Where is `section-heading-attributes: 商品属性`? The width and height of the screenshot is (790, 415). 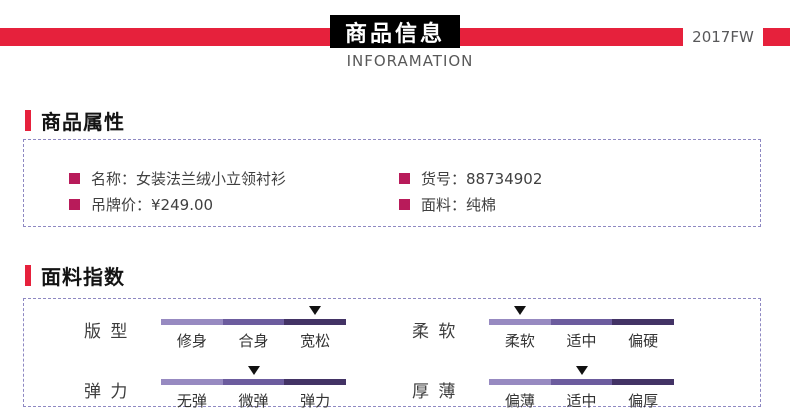
section-heading-attributes: 商品属性 is located at coordinates (75, 120).